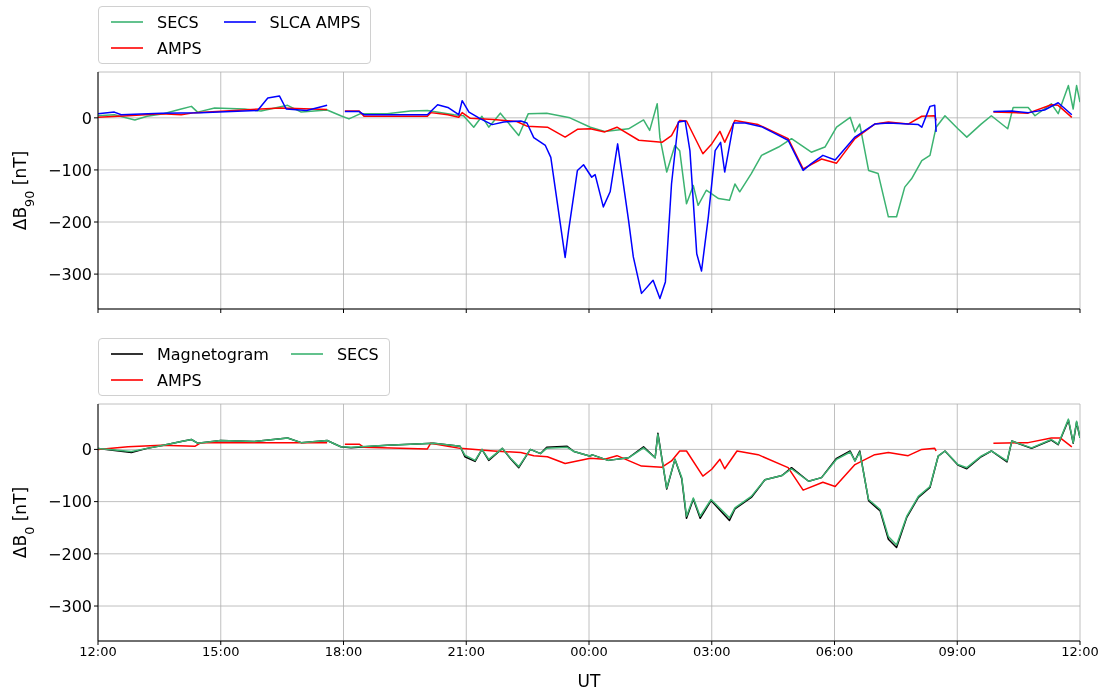 The height and width of the screenshot is (687, 1110). I want to click on x-tick-label: 18:00, so click(343, 652).